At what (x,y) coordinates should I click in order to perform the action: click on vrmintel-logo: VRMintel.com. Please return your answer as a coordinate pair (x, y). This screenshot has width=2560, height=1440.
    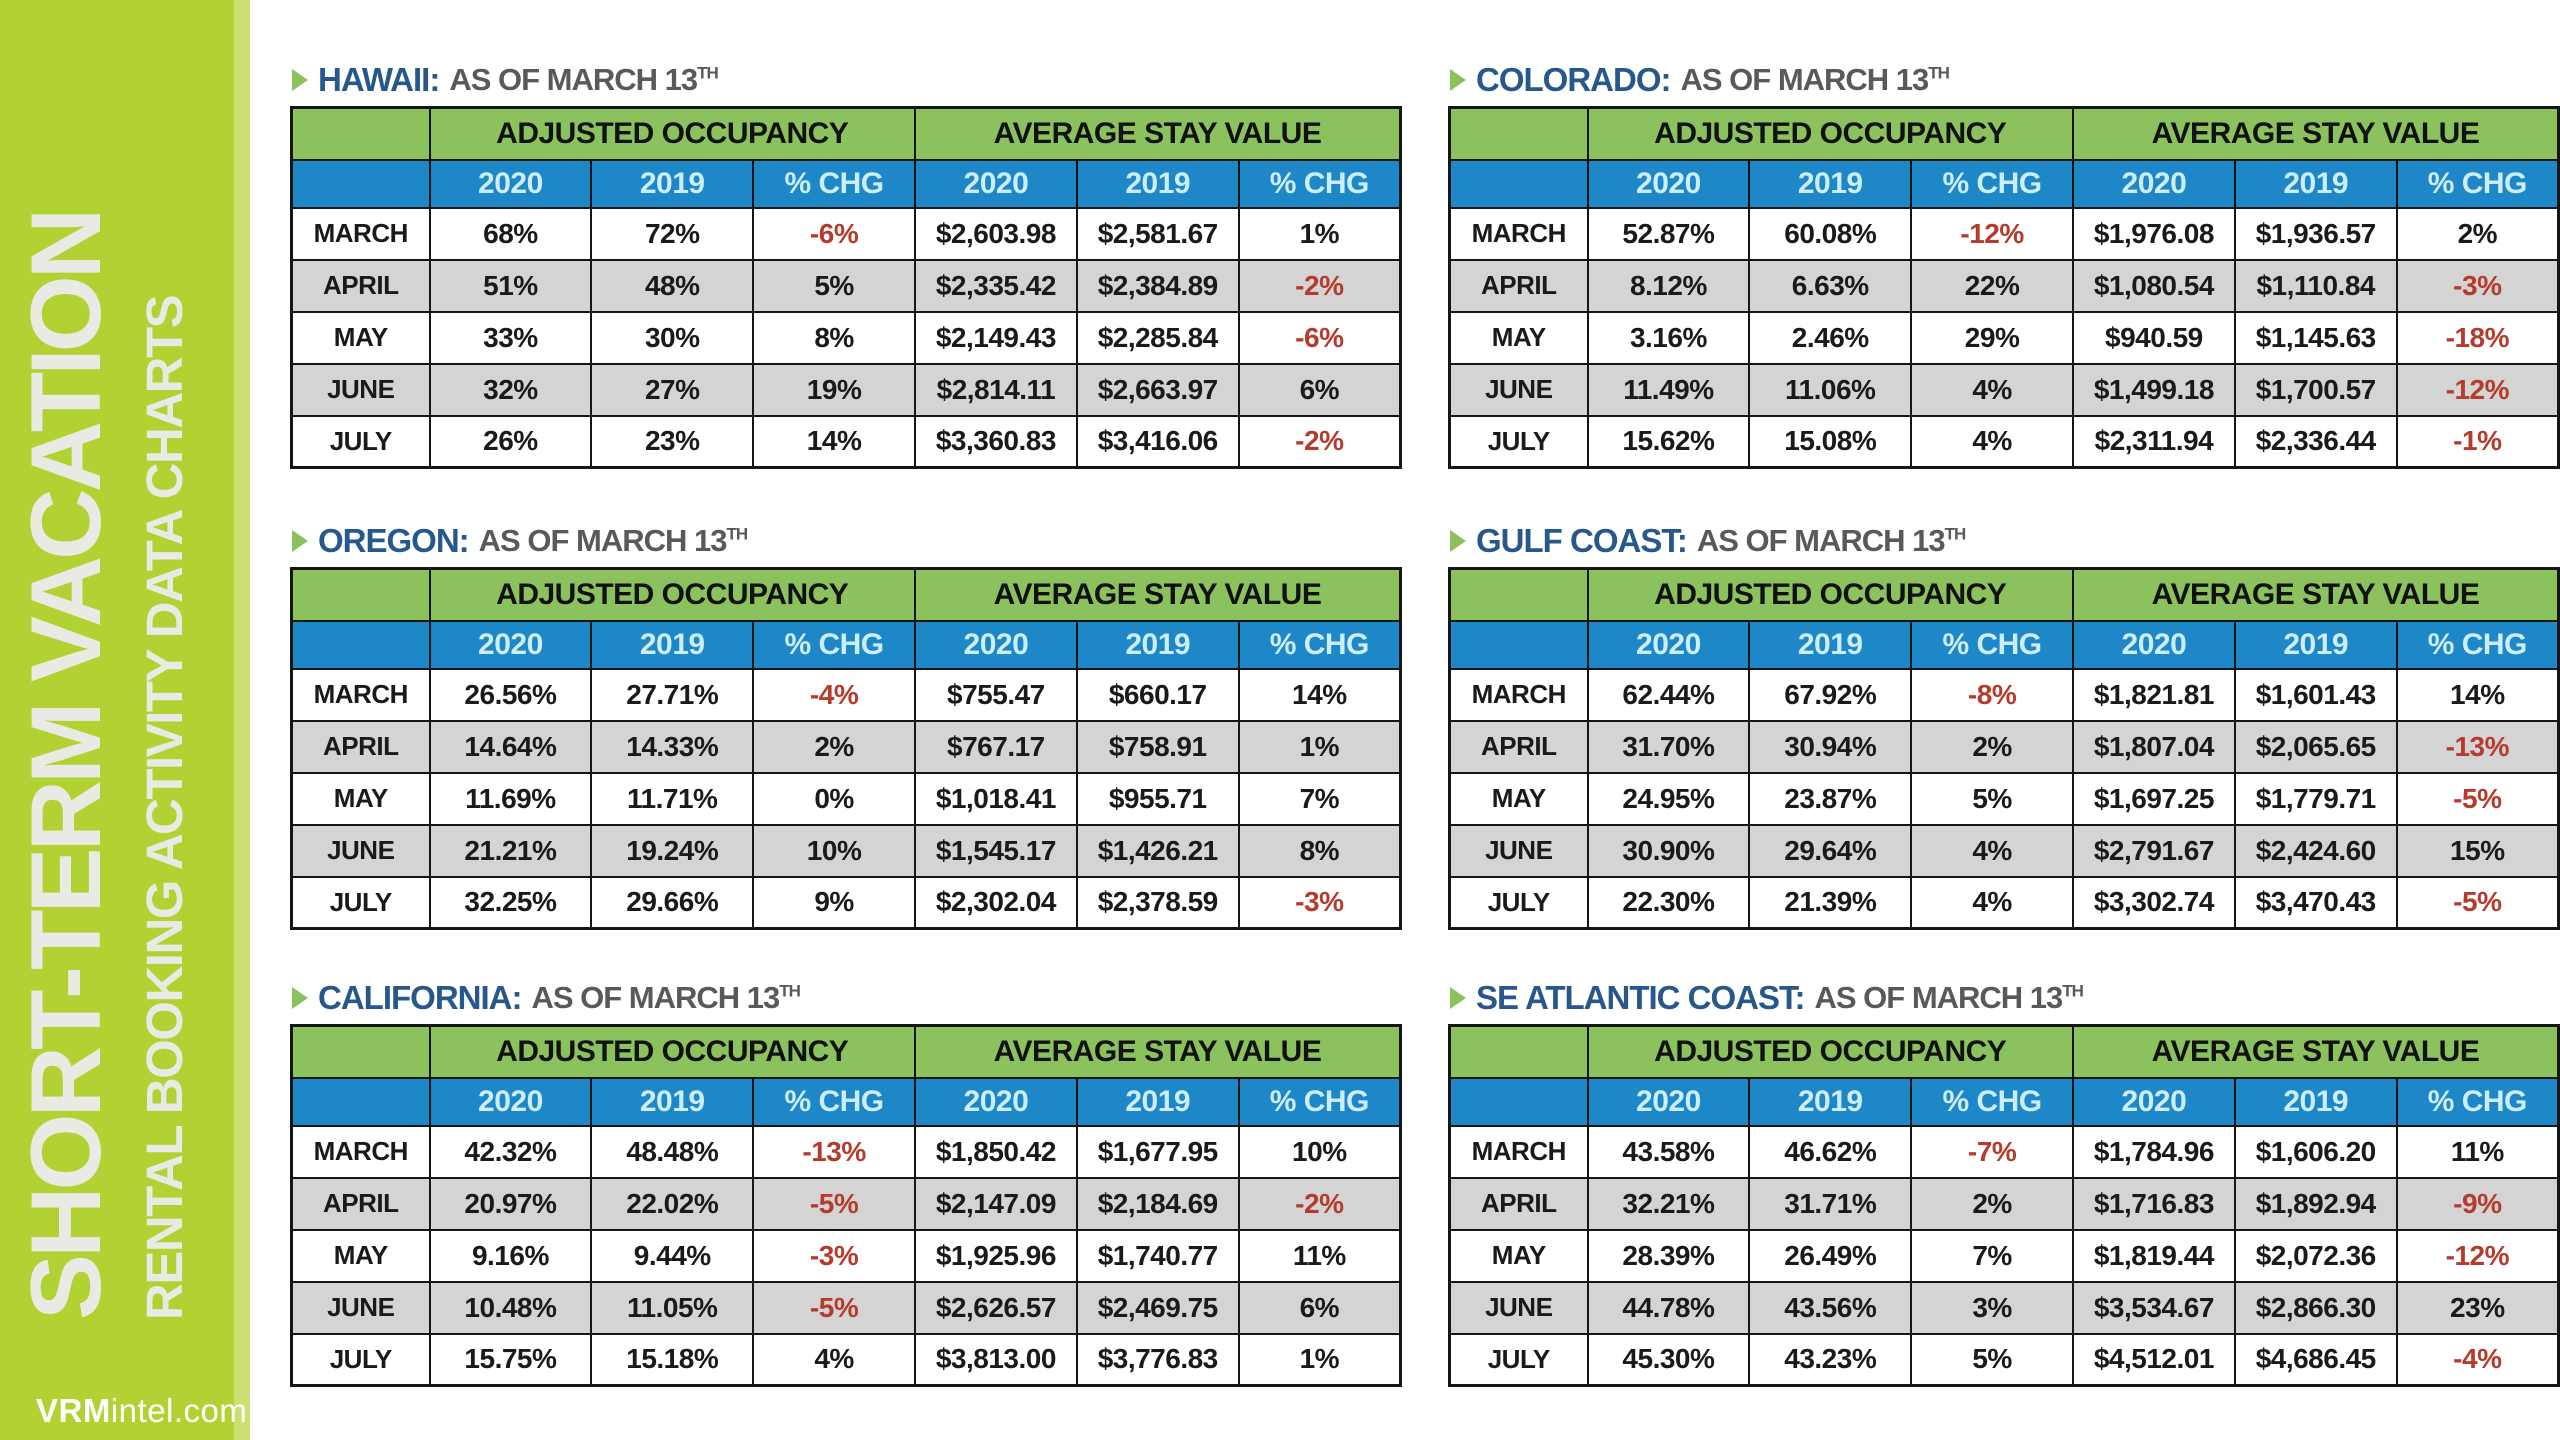
    Looking at the image, I should click on (141, 1411).